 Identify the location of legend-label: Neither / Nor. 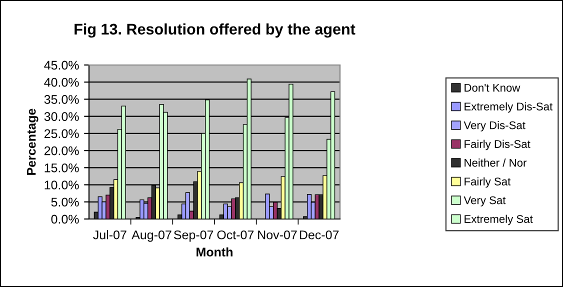
(495, 162).